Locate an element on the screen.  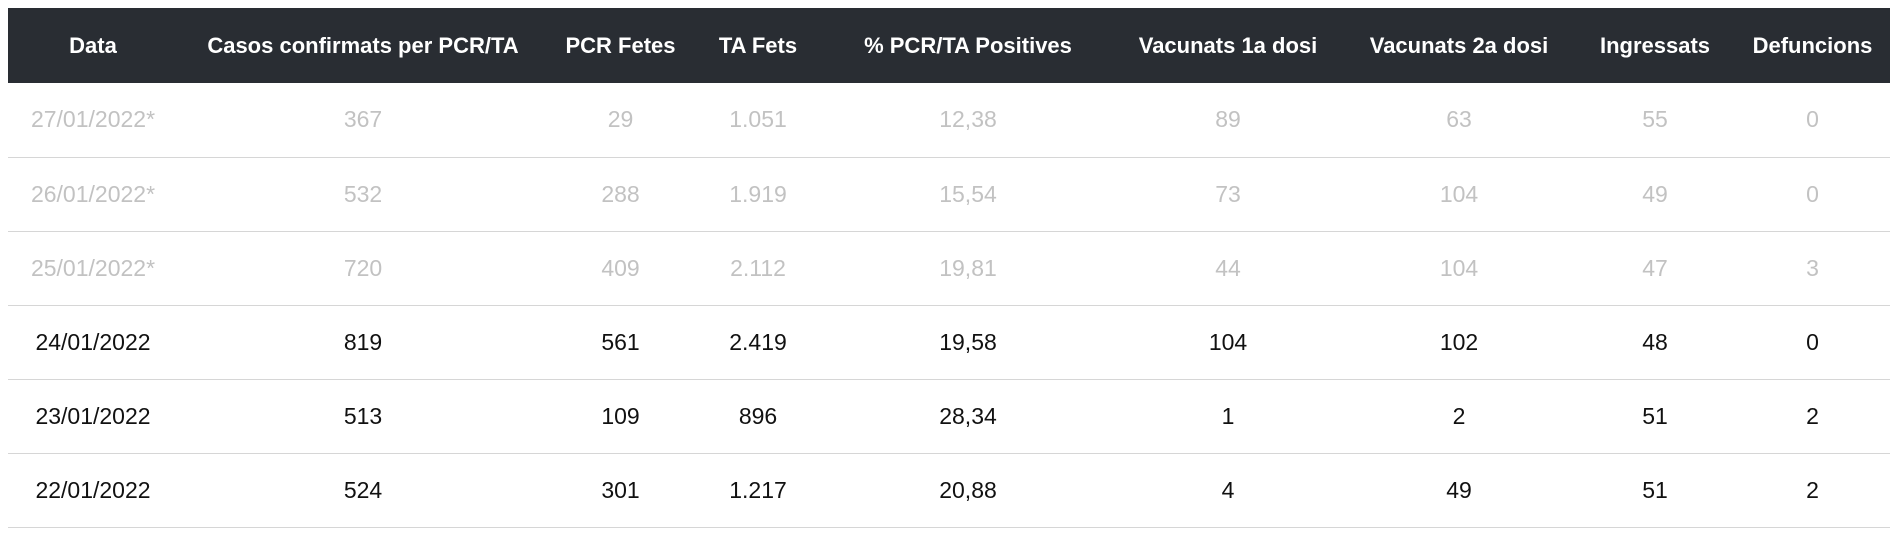
cell-positivity-rate: 15,54 is located at coordinates (968, 193).